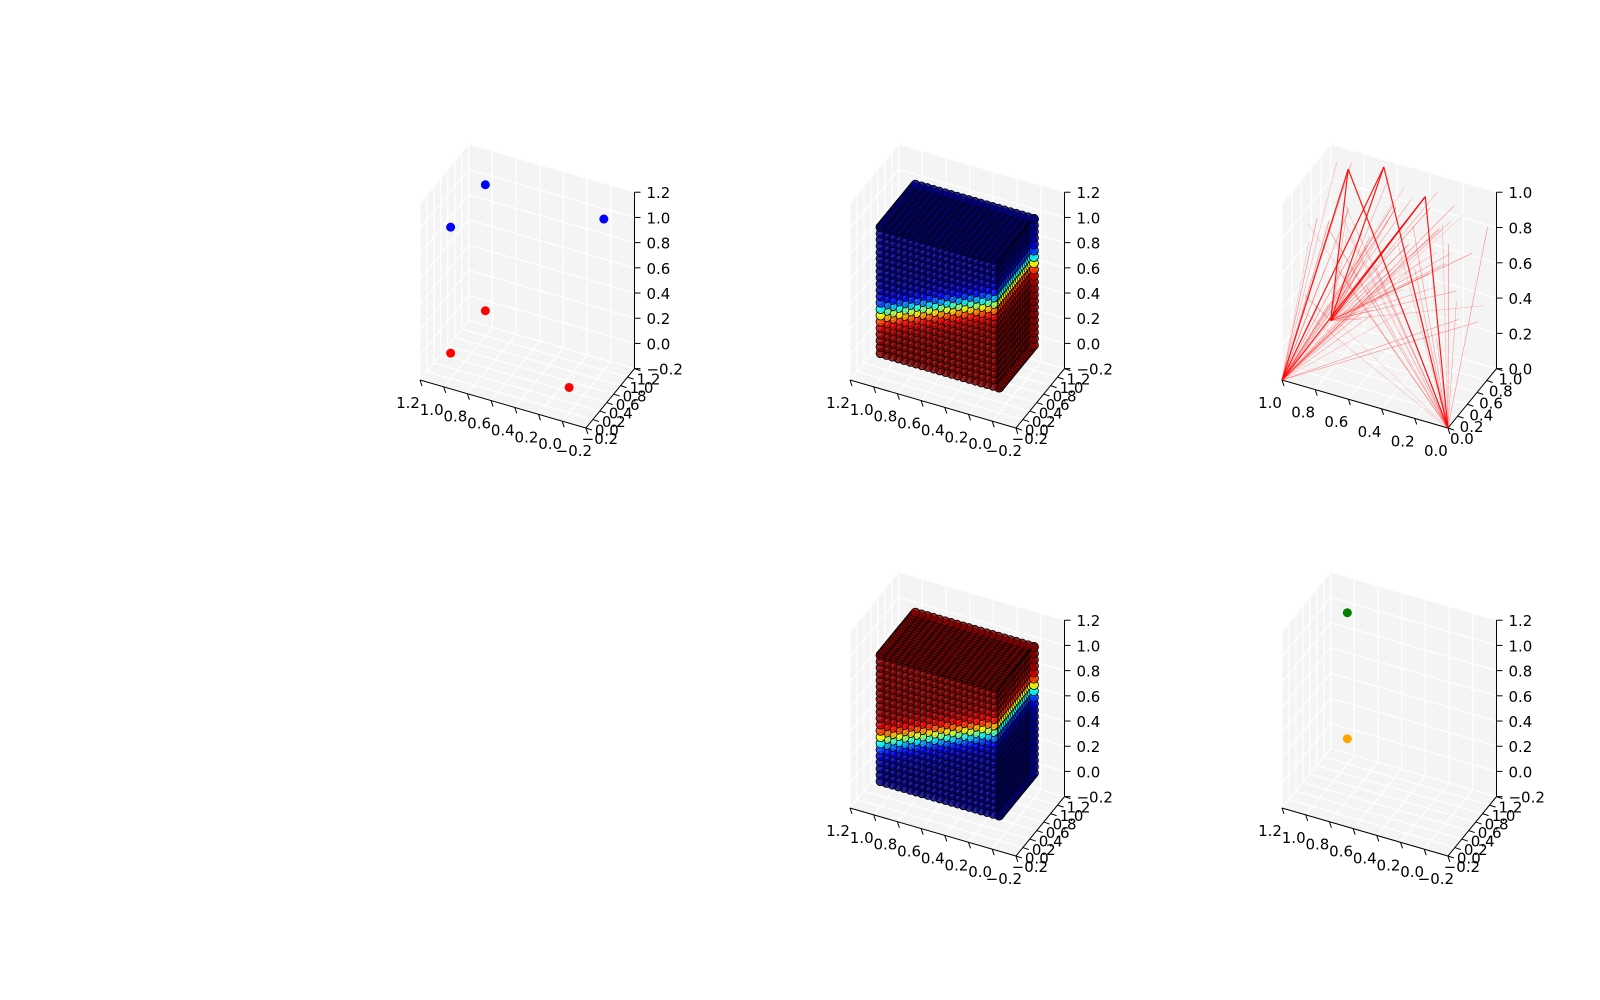 The height and width of the screenshot is (1000, 1600). I want to click on x-tick-label: 0.4, so click(1370, 432).